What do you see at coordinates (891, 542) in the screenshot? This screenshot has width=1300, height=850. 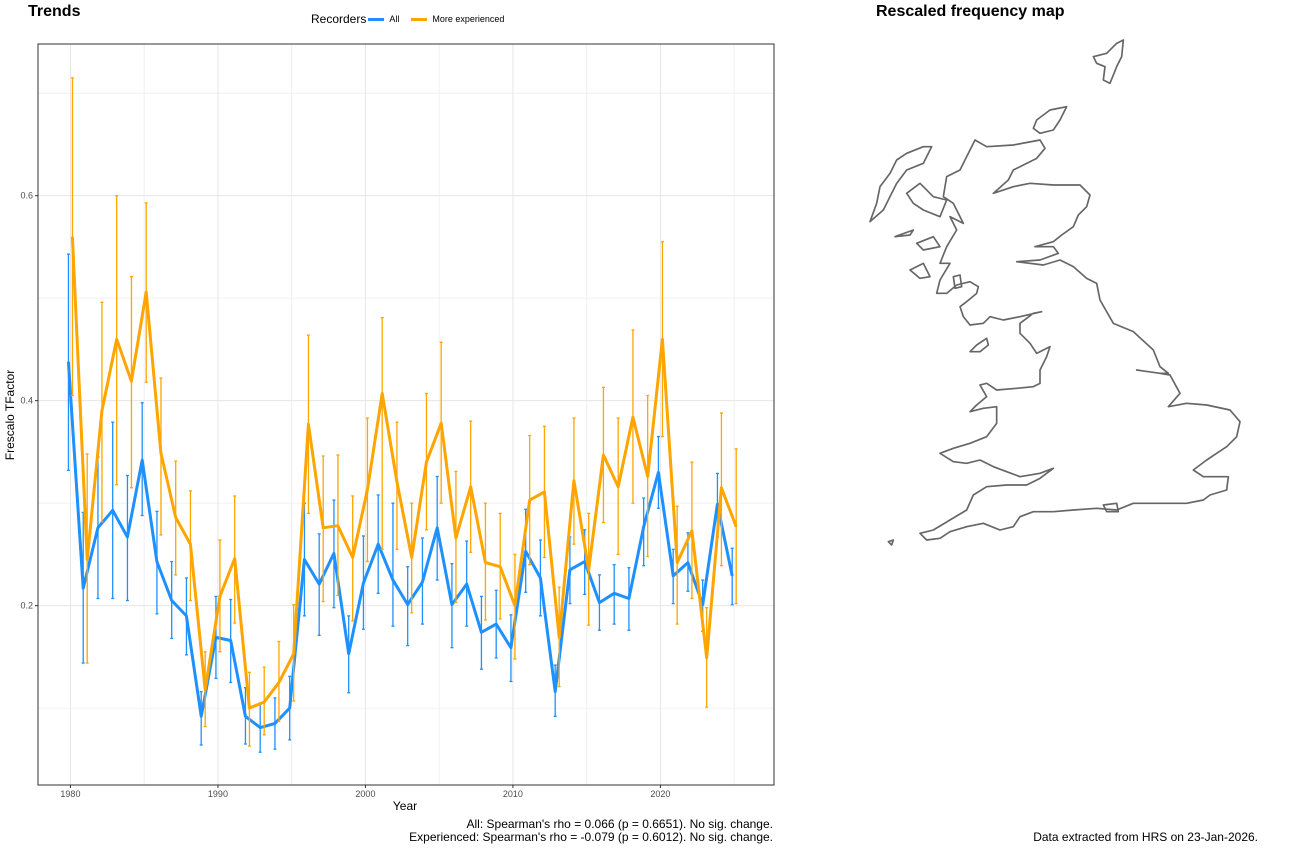 I see `scilly-outline` at bounding box center [891, 542].